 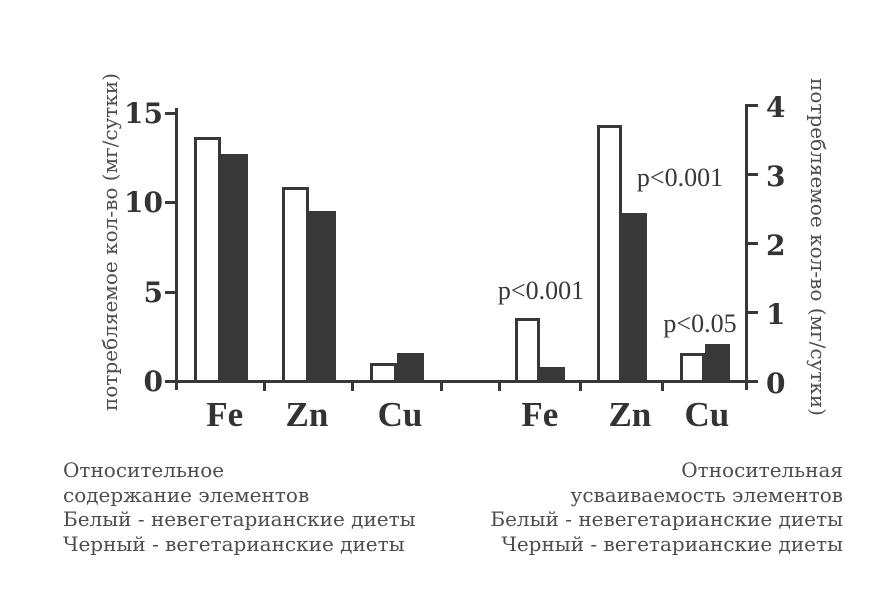 What do you see at coordinates (609, 254) in the screenshot?
I see `bar-right-zn-white` at bounding box center [609, 254].